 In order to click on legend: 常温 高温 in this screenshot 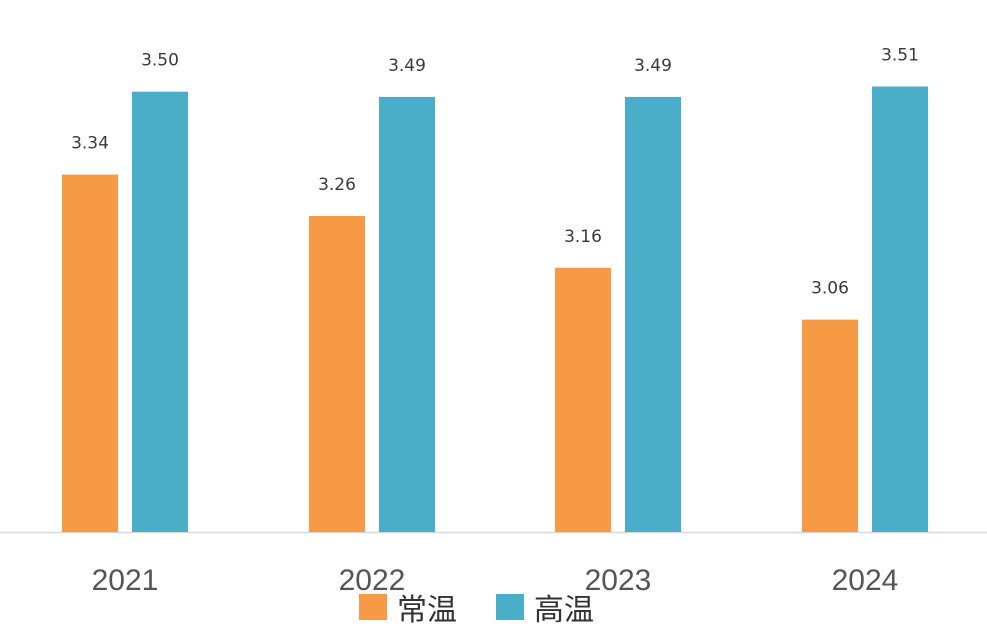, I will do `click(476, 610)`.